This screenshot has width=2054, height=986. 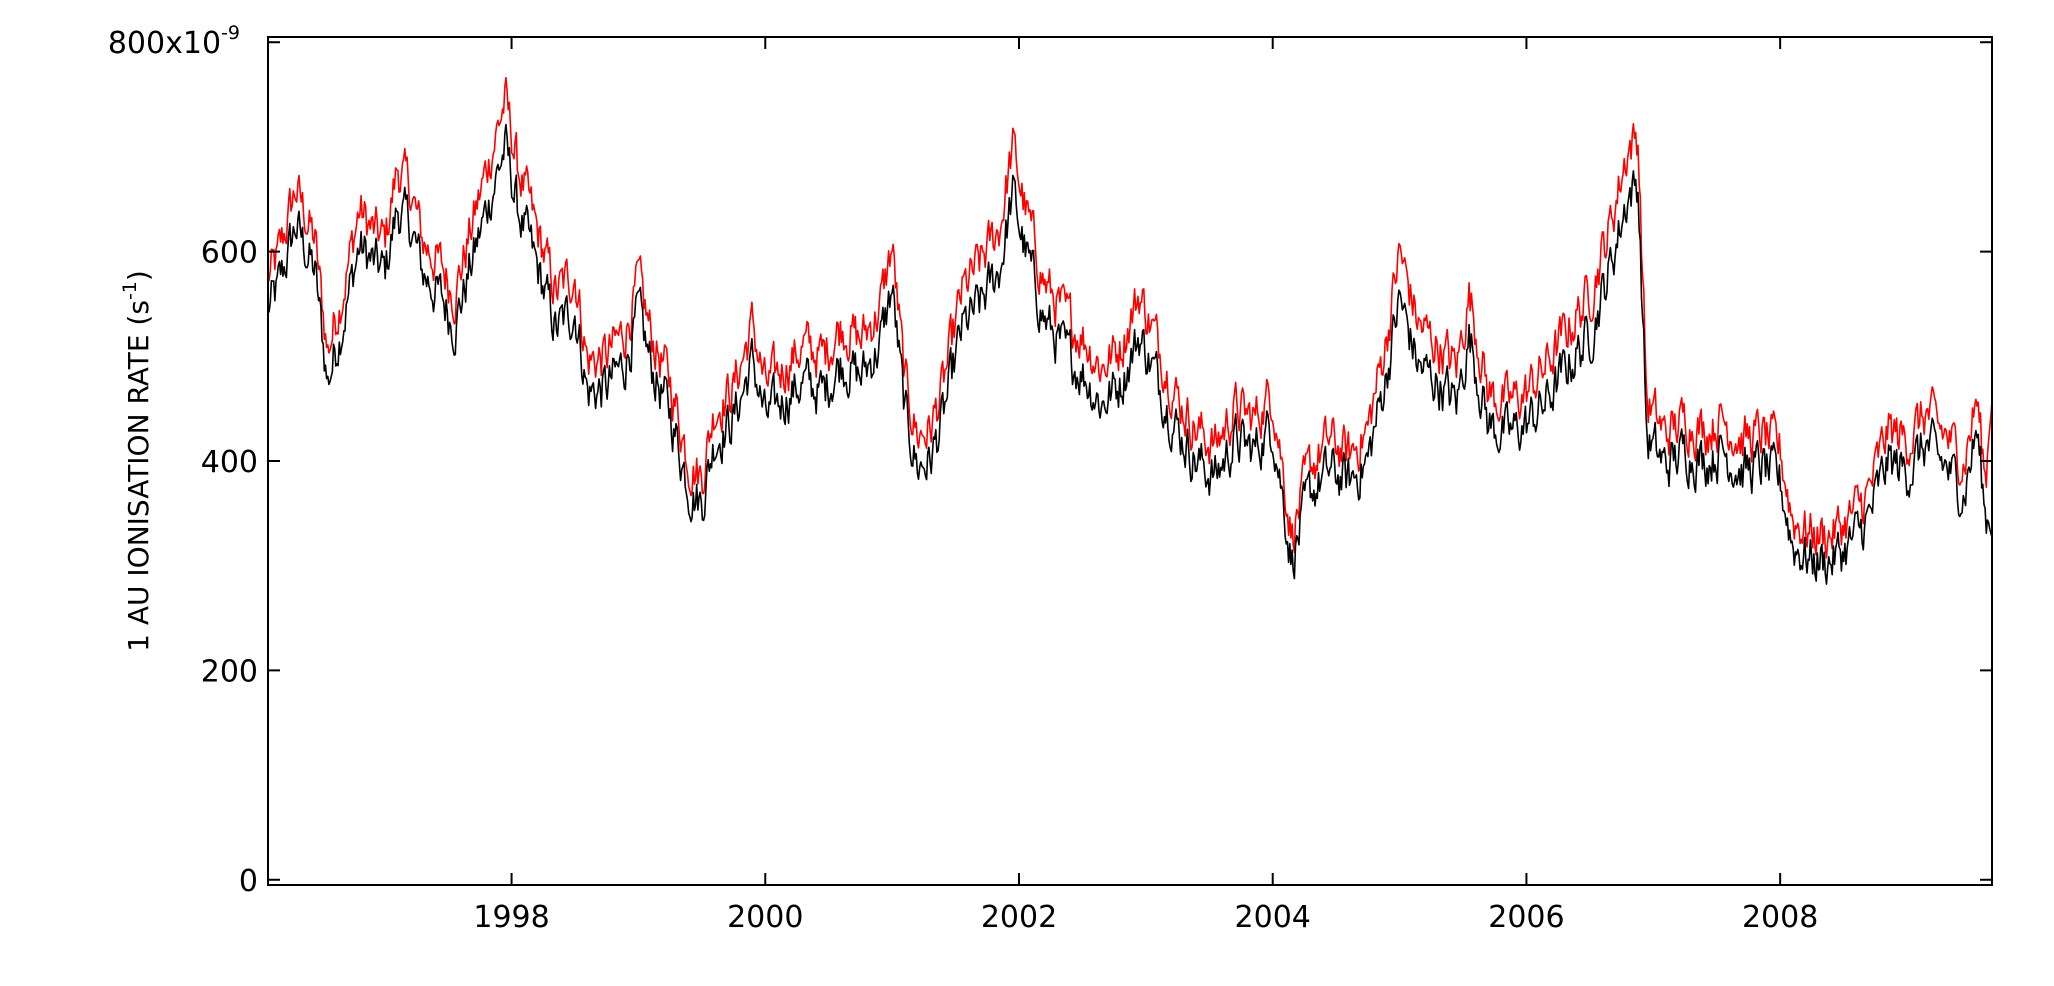 I want to click on x-tick-label: 2008, so click(x=1780, y=917).